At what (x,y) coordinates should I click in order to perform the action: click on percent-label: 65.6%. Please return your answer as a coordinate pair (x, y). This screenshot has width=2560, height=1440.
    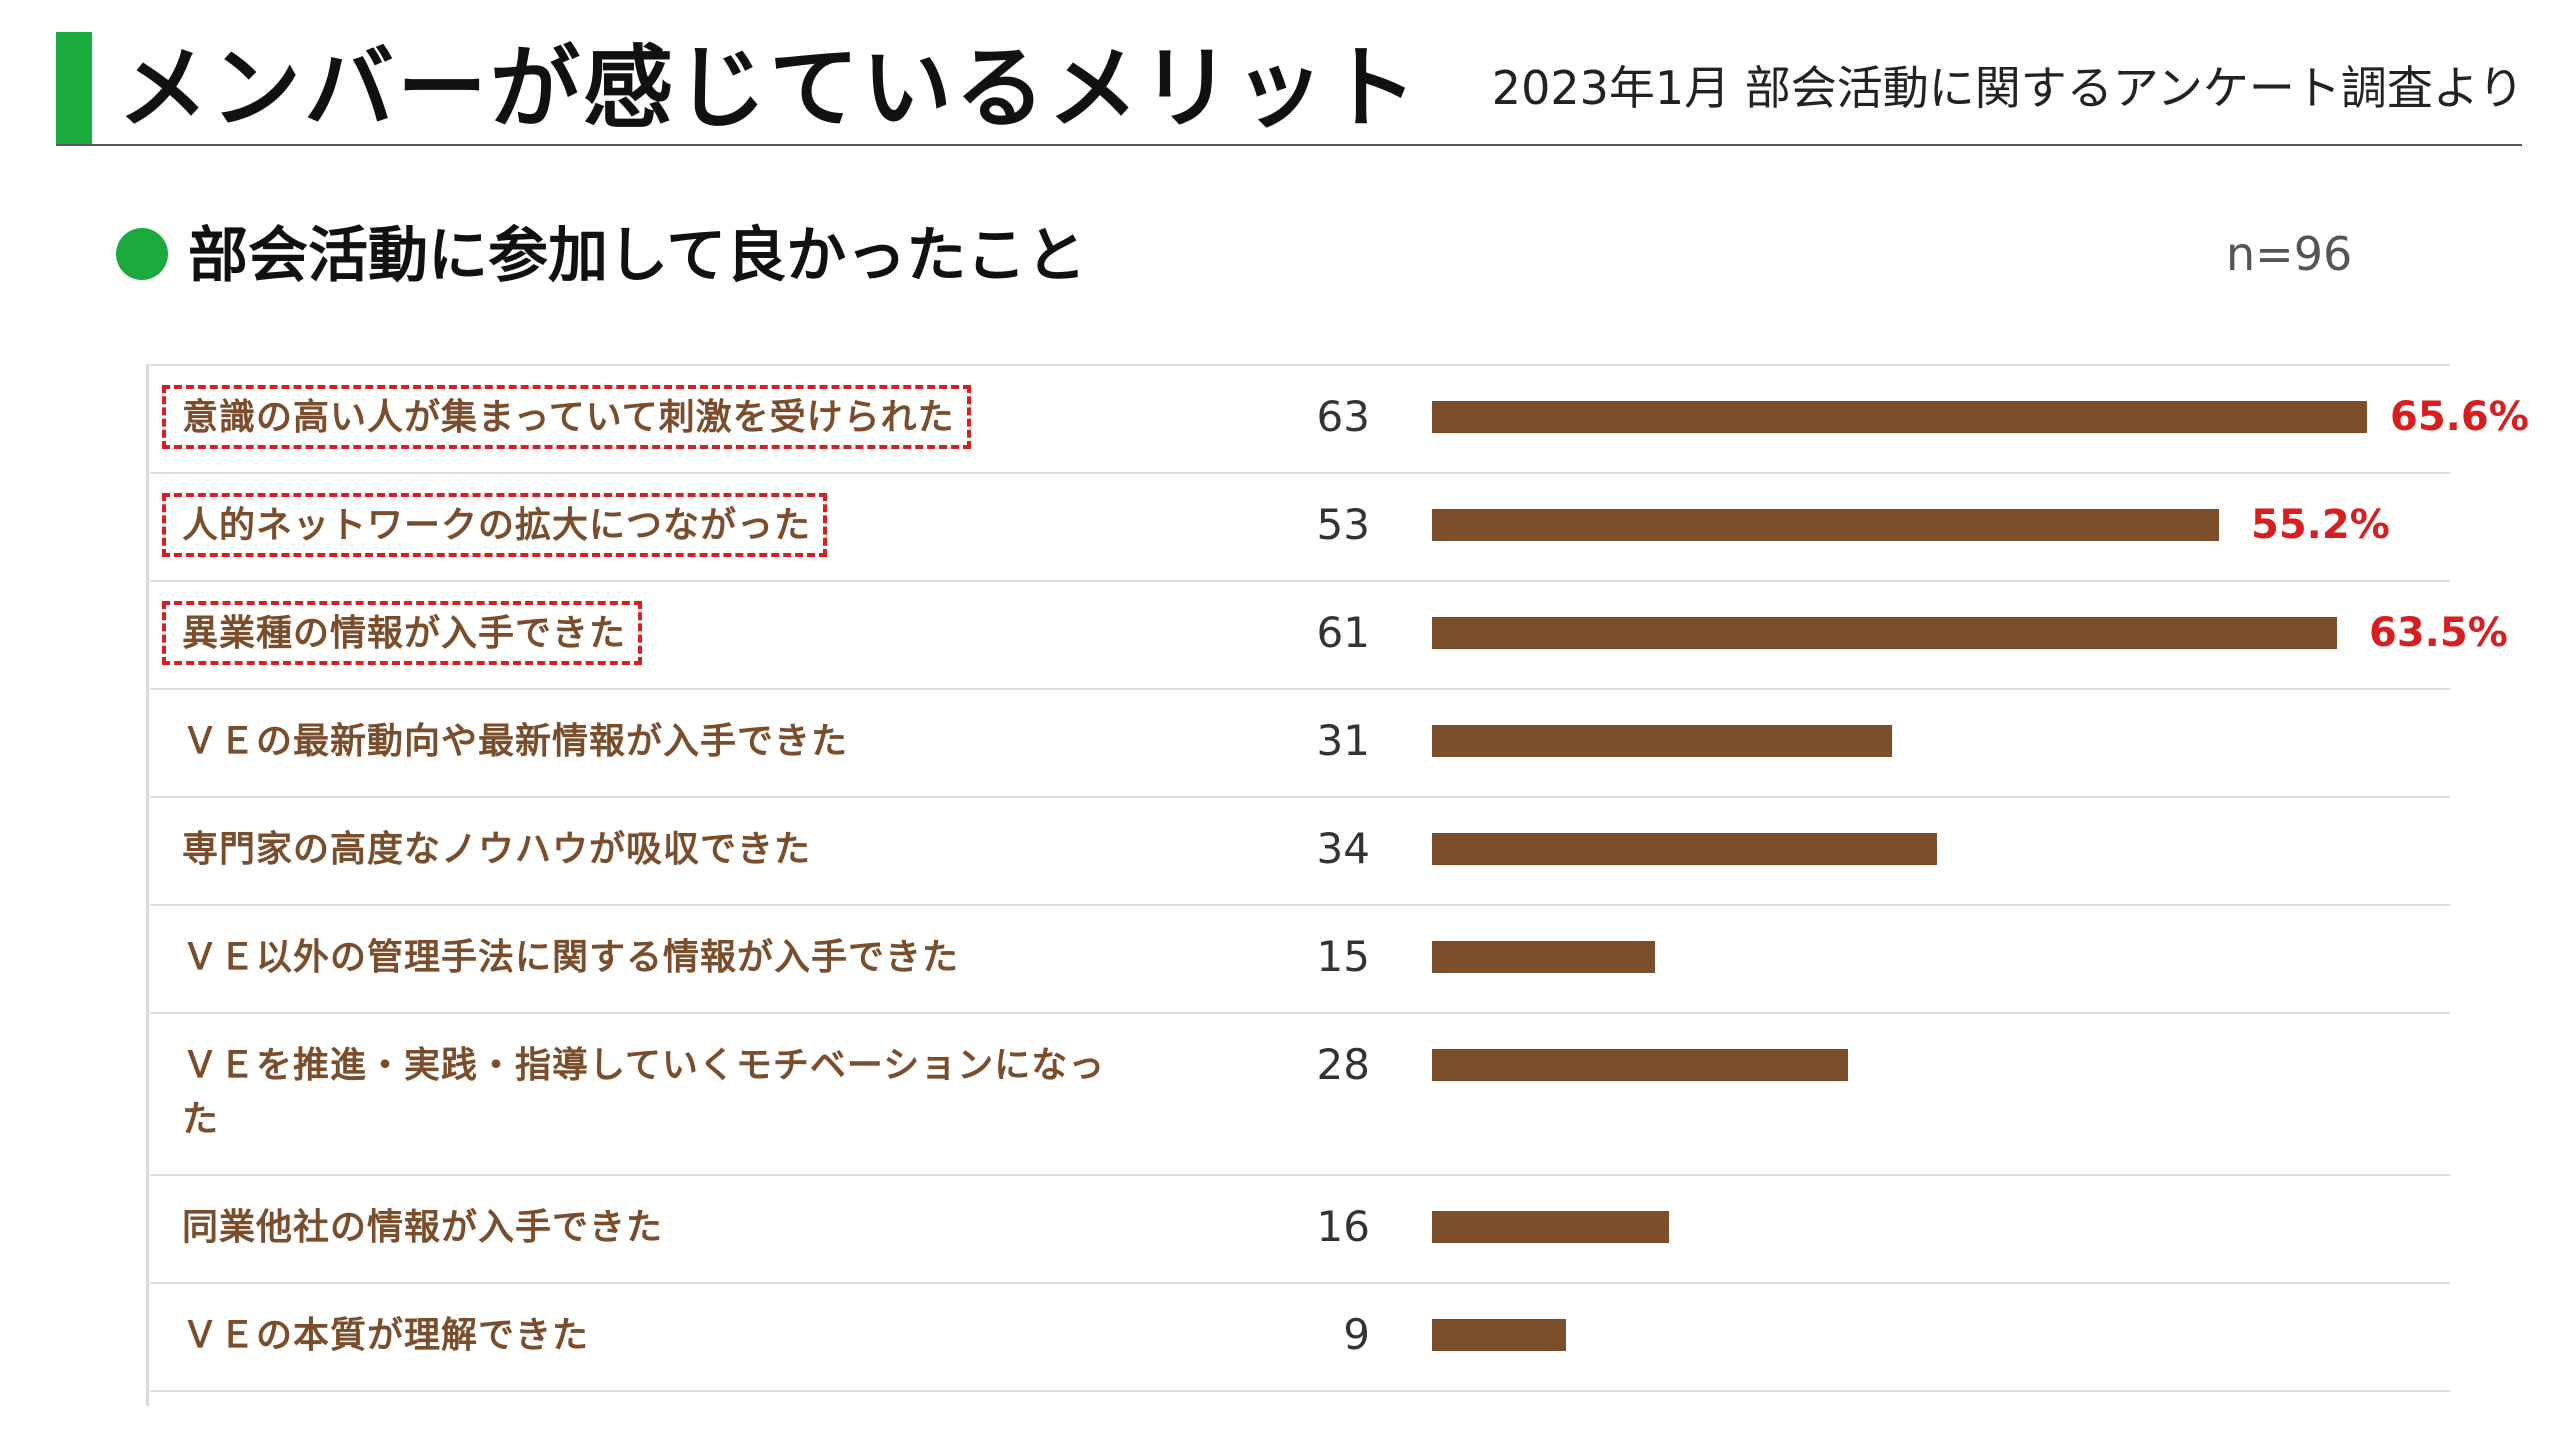
    Looking at the image, I should click on (2459, 417).